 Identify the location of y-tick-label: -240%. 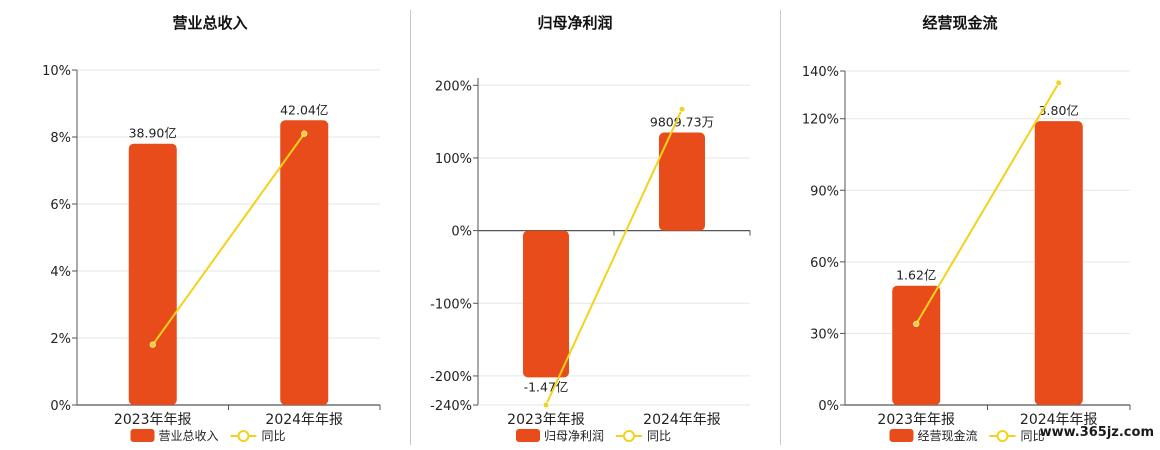
(451, 406).